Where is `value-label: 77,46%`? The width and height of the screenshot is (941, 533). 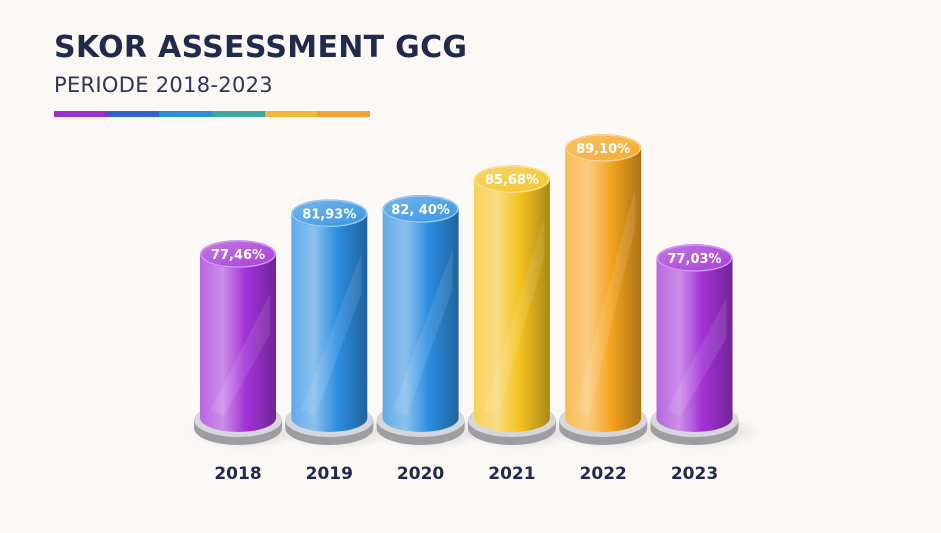
value-label: 77,46% is located at coordinates (238, 255).